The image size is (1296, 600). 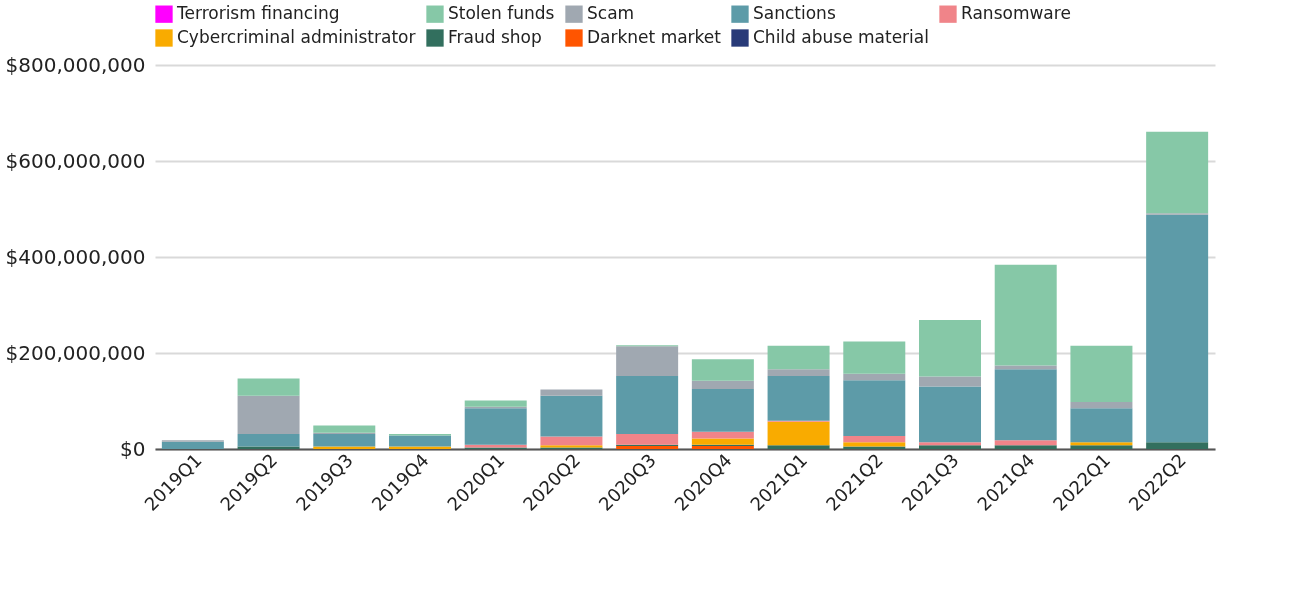 I want to click on legend-label: Sanctions, so click(x=794, y=13).